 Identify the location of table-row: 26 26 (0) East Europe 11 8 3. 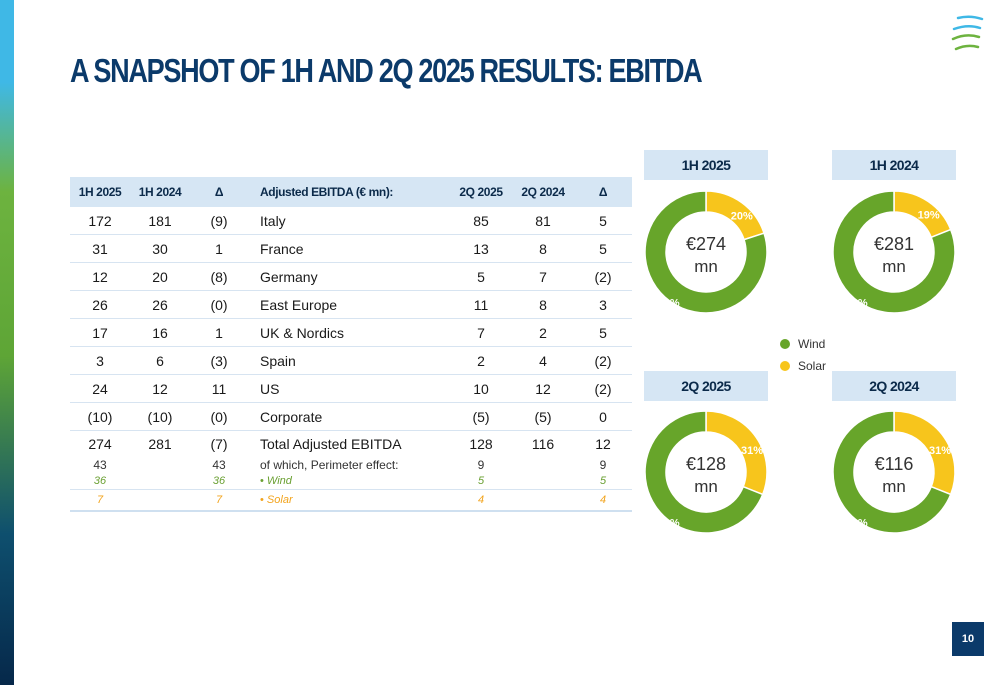
(351, 304).